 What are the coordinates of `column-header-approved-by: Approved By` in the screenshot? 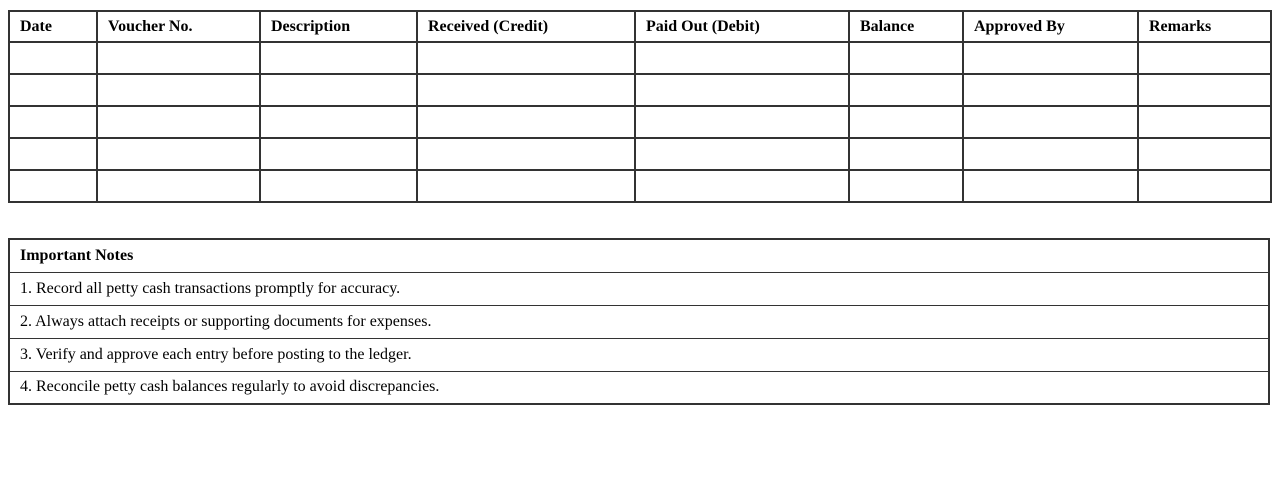 It's located at (1050, 26).